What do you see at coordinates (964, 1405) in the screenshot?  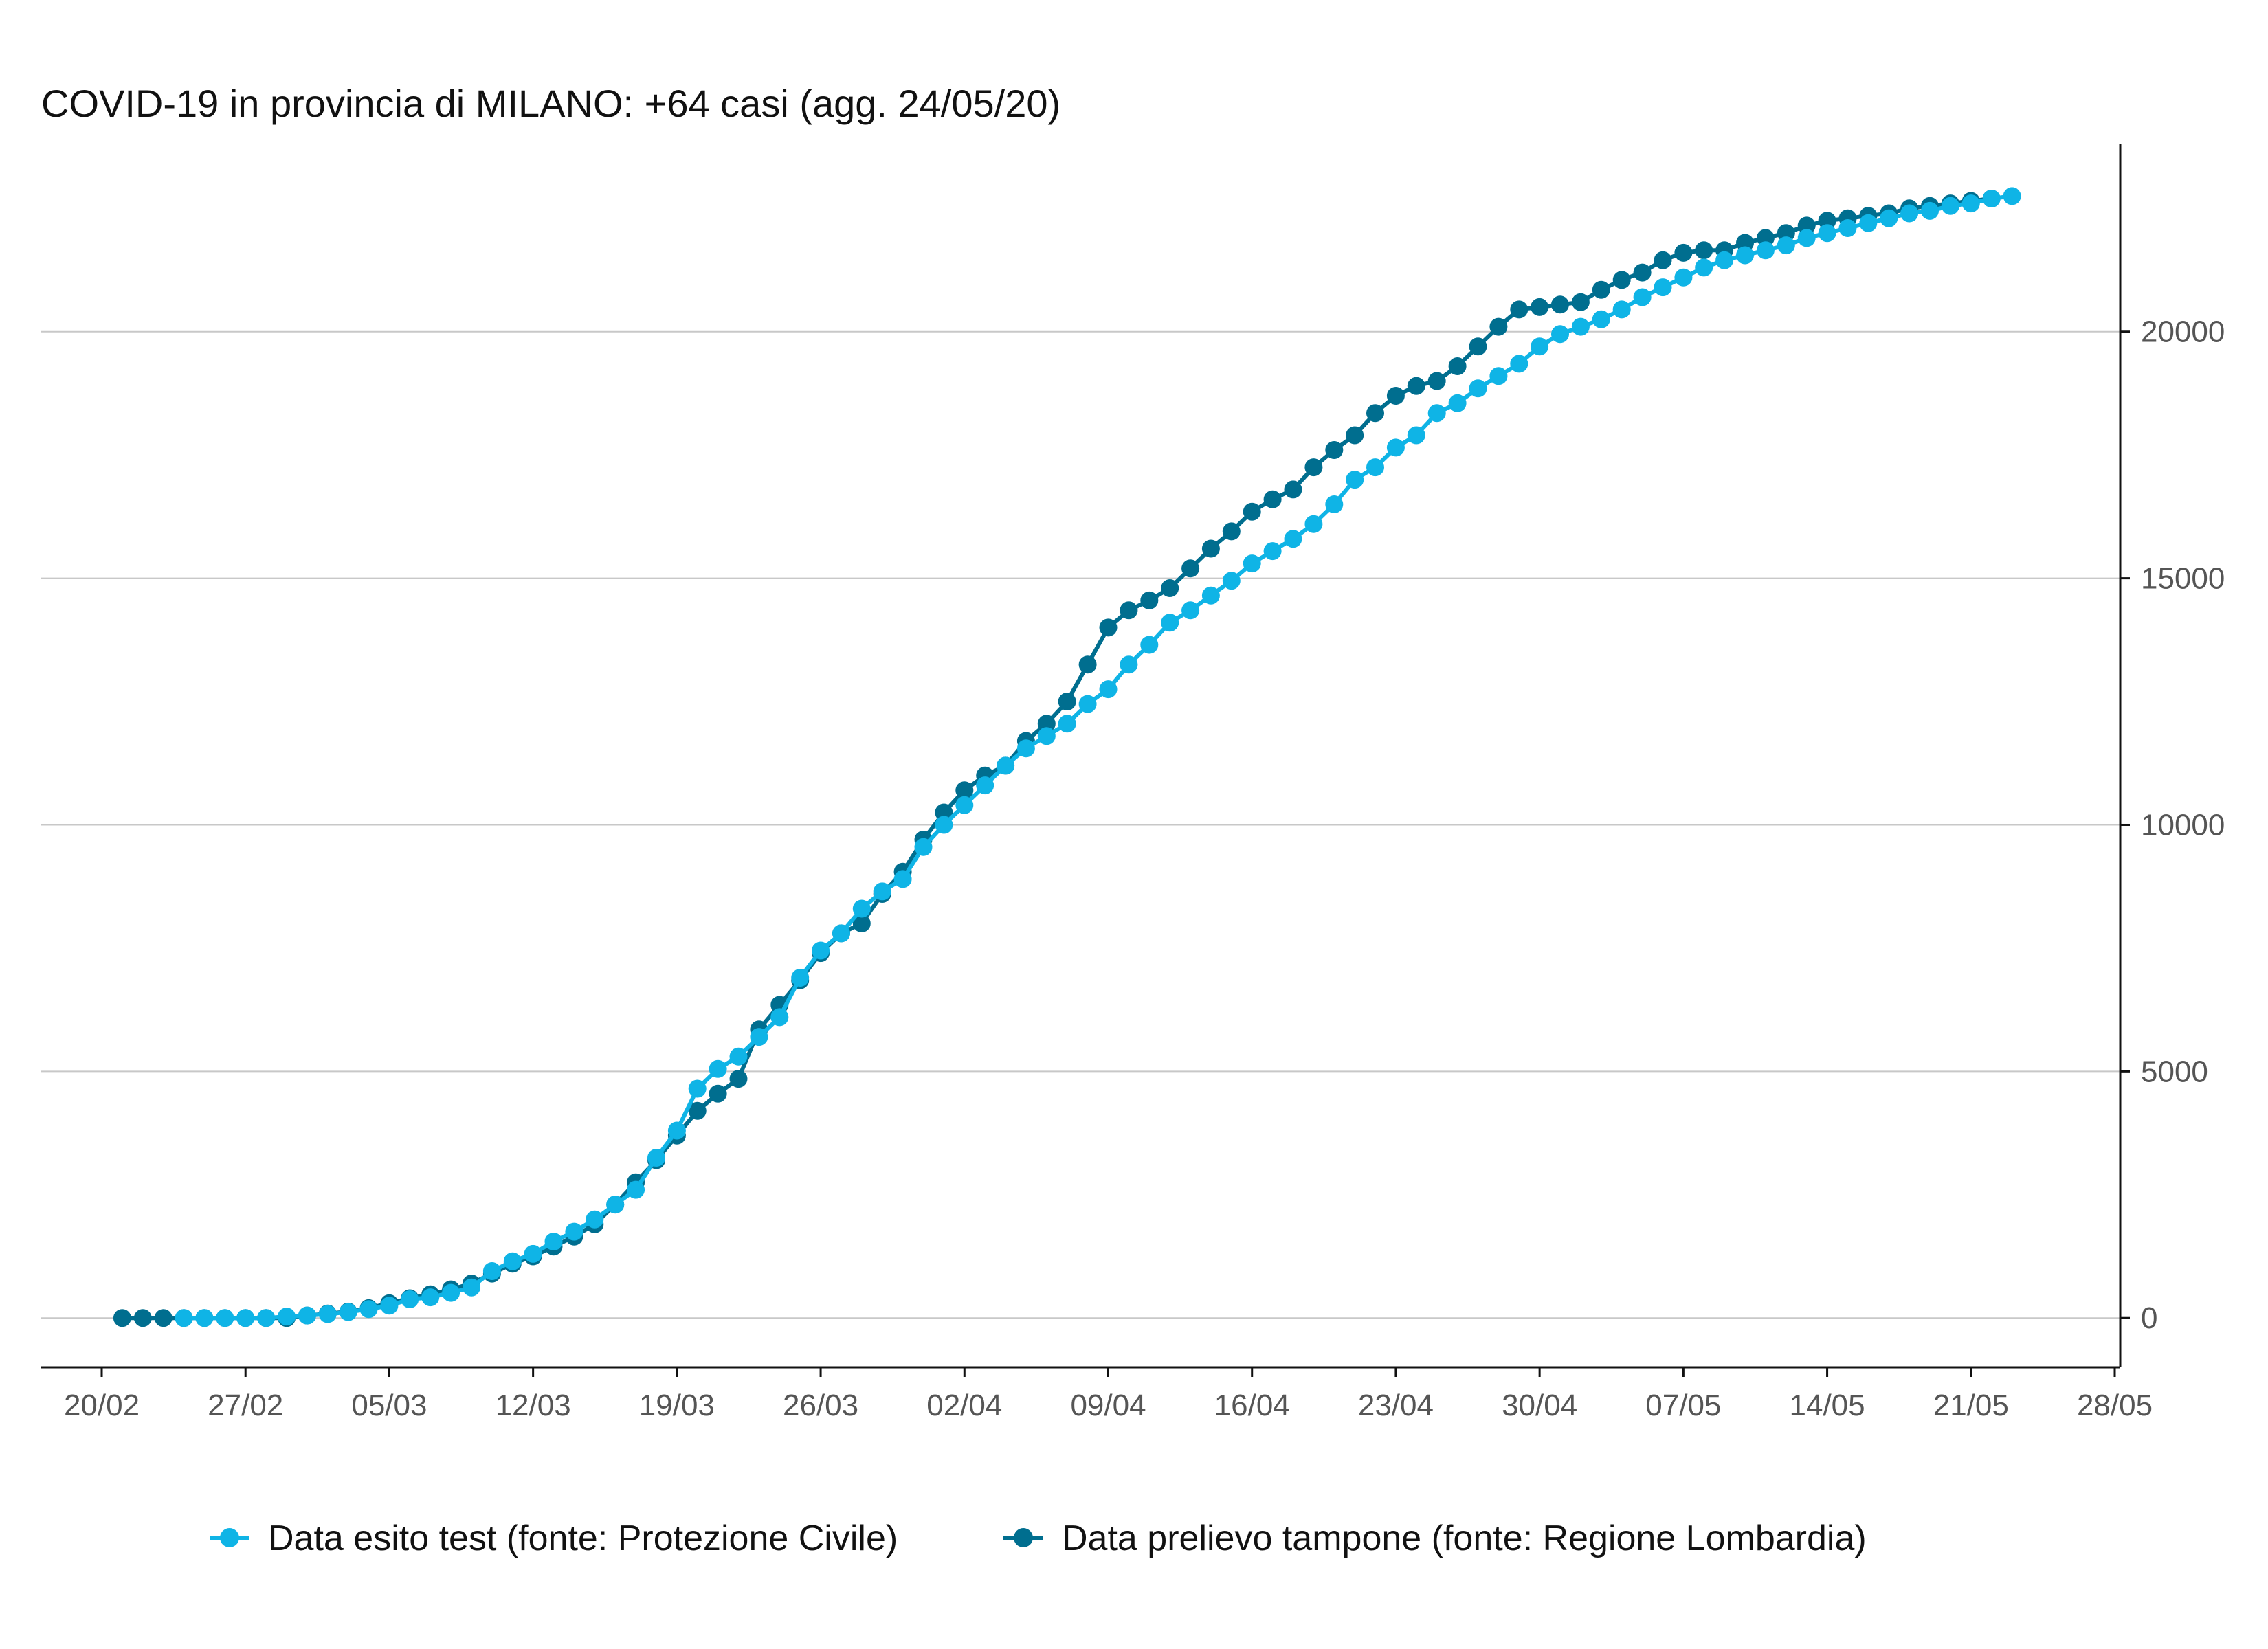 I see `x-tick-label: 02/04` at bounding box center [964, 1405].